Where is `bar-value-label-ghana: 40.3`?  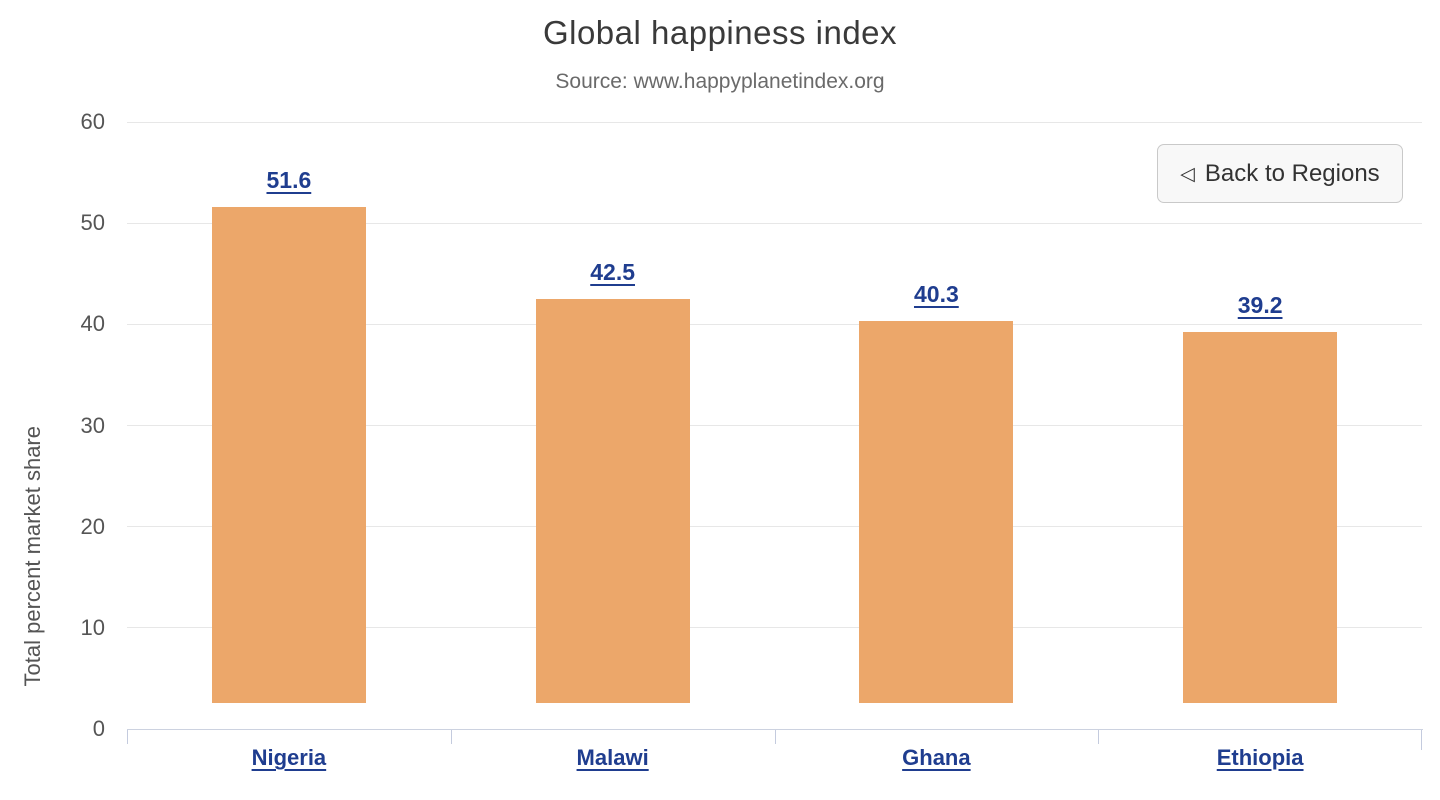 bar-value-label-ghana: 40.3 is located at coordinates (936, 294).